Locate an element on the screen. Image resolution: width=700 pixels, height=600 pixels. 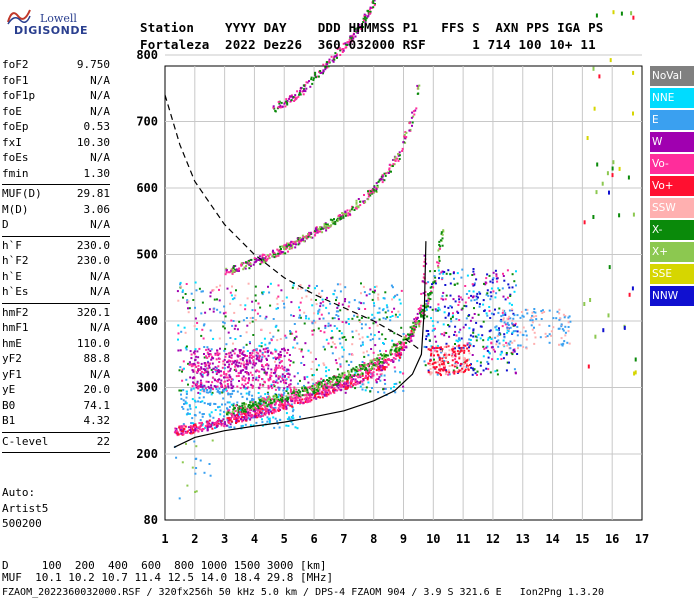
param-value: N/A is located at coordinates (100, 276).